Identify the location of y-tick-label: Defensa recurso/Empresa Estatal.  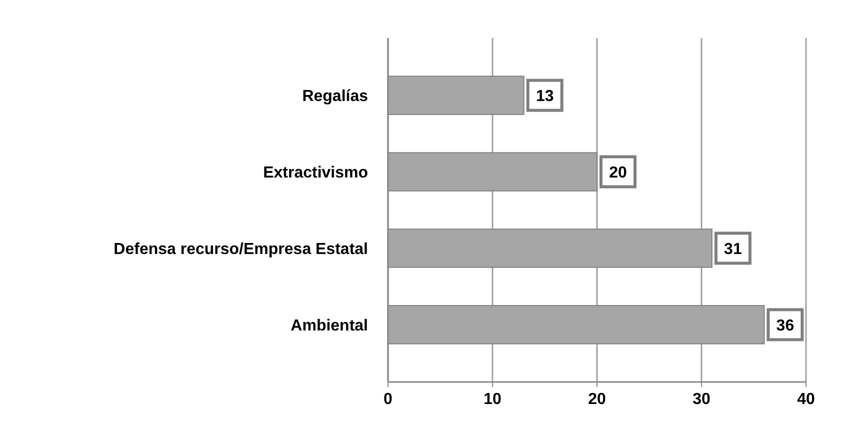
(241, 249).